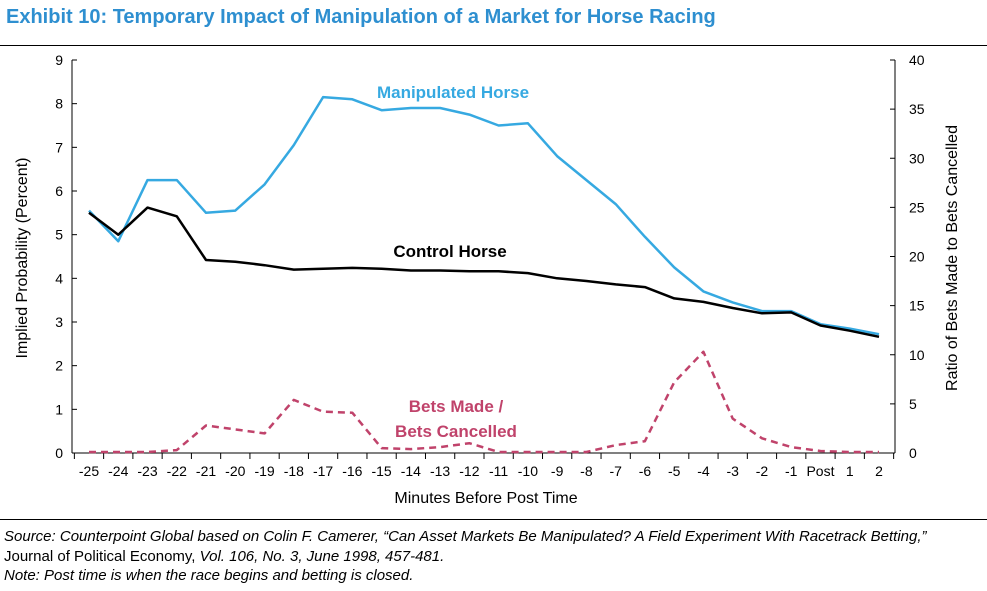  I want to click on title-rule, so click(493, 45).